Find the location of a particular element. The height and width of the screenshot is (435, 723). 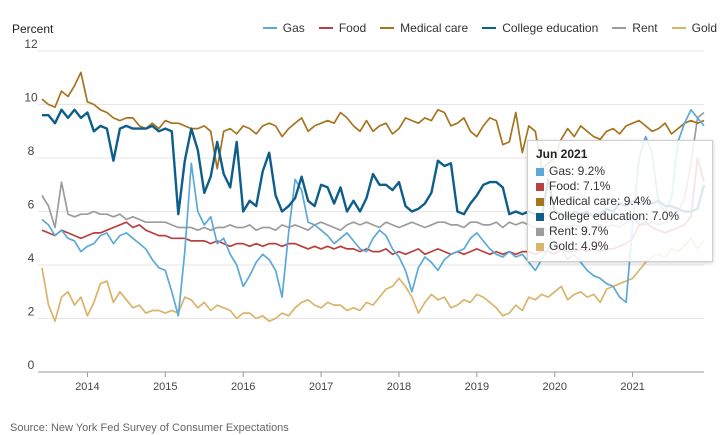

tooltip-title: Jun 2021 is located at coordinates (562, 154).